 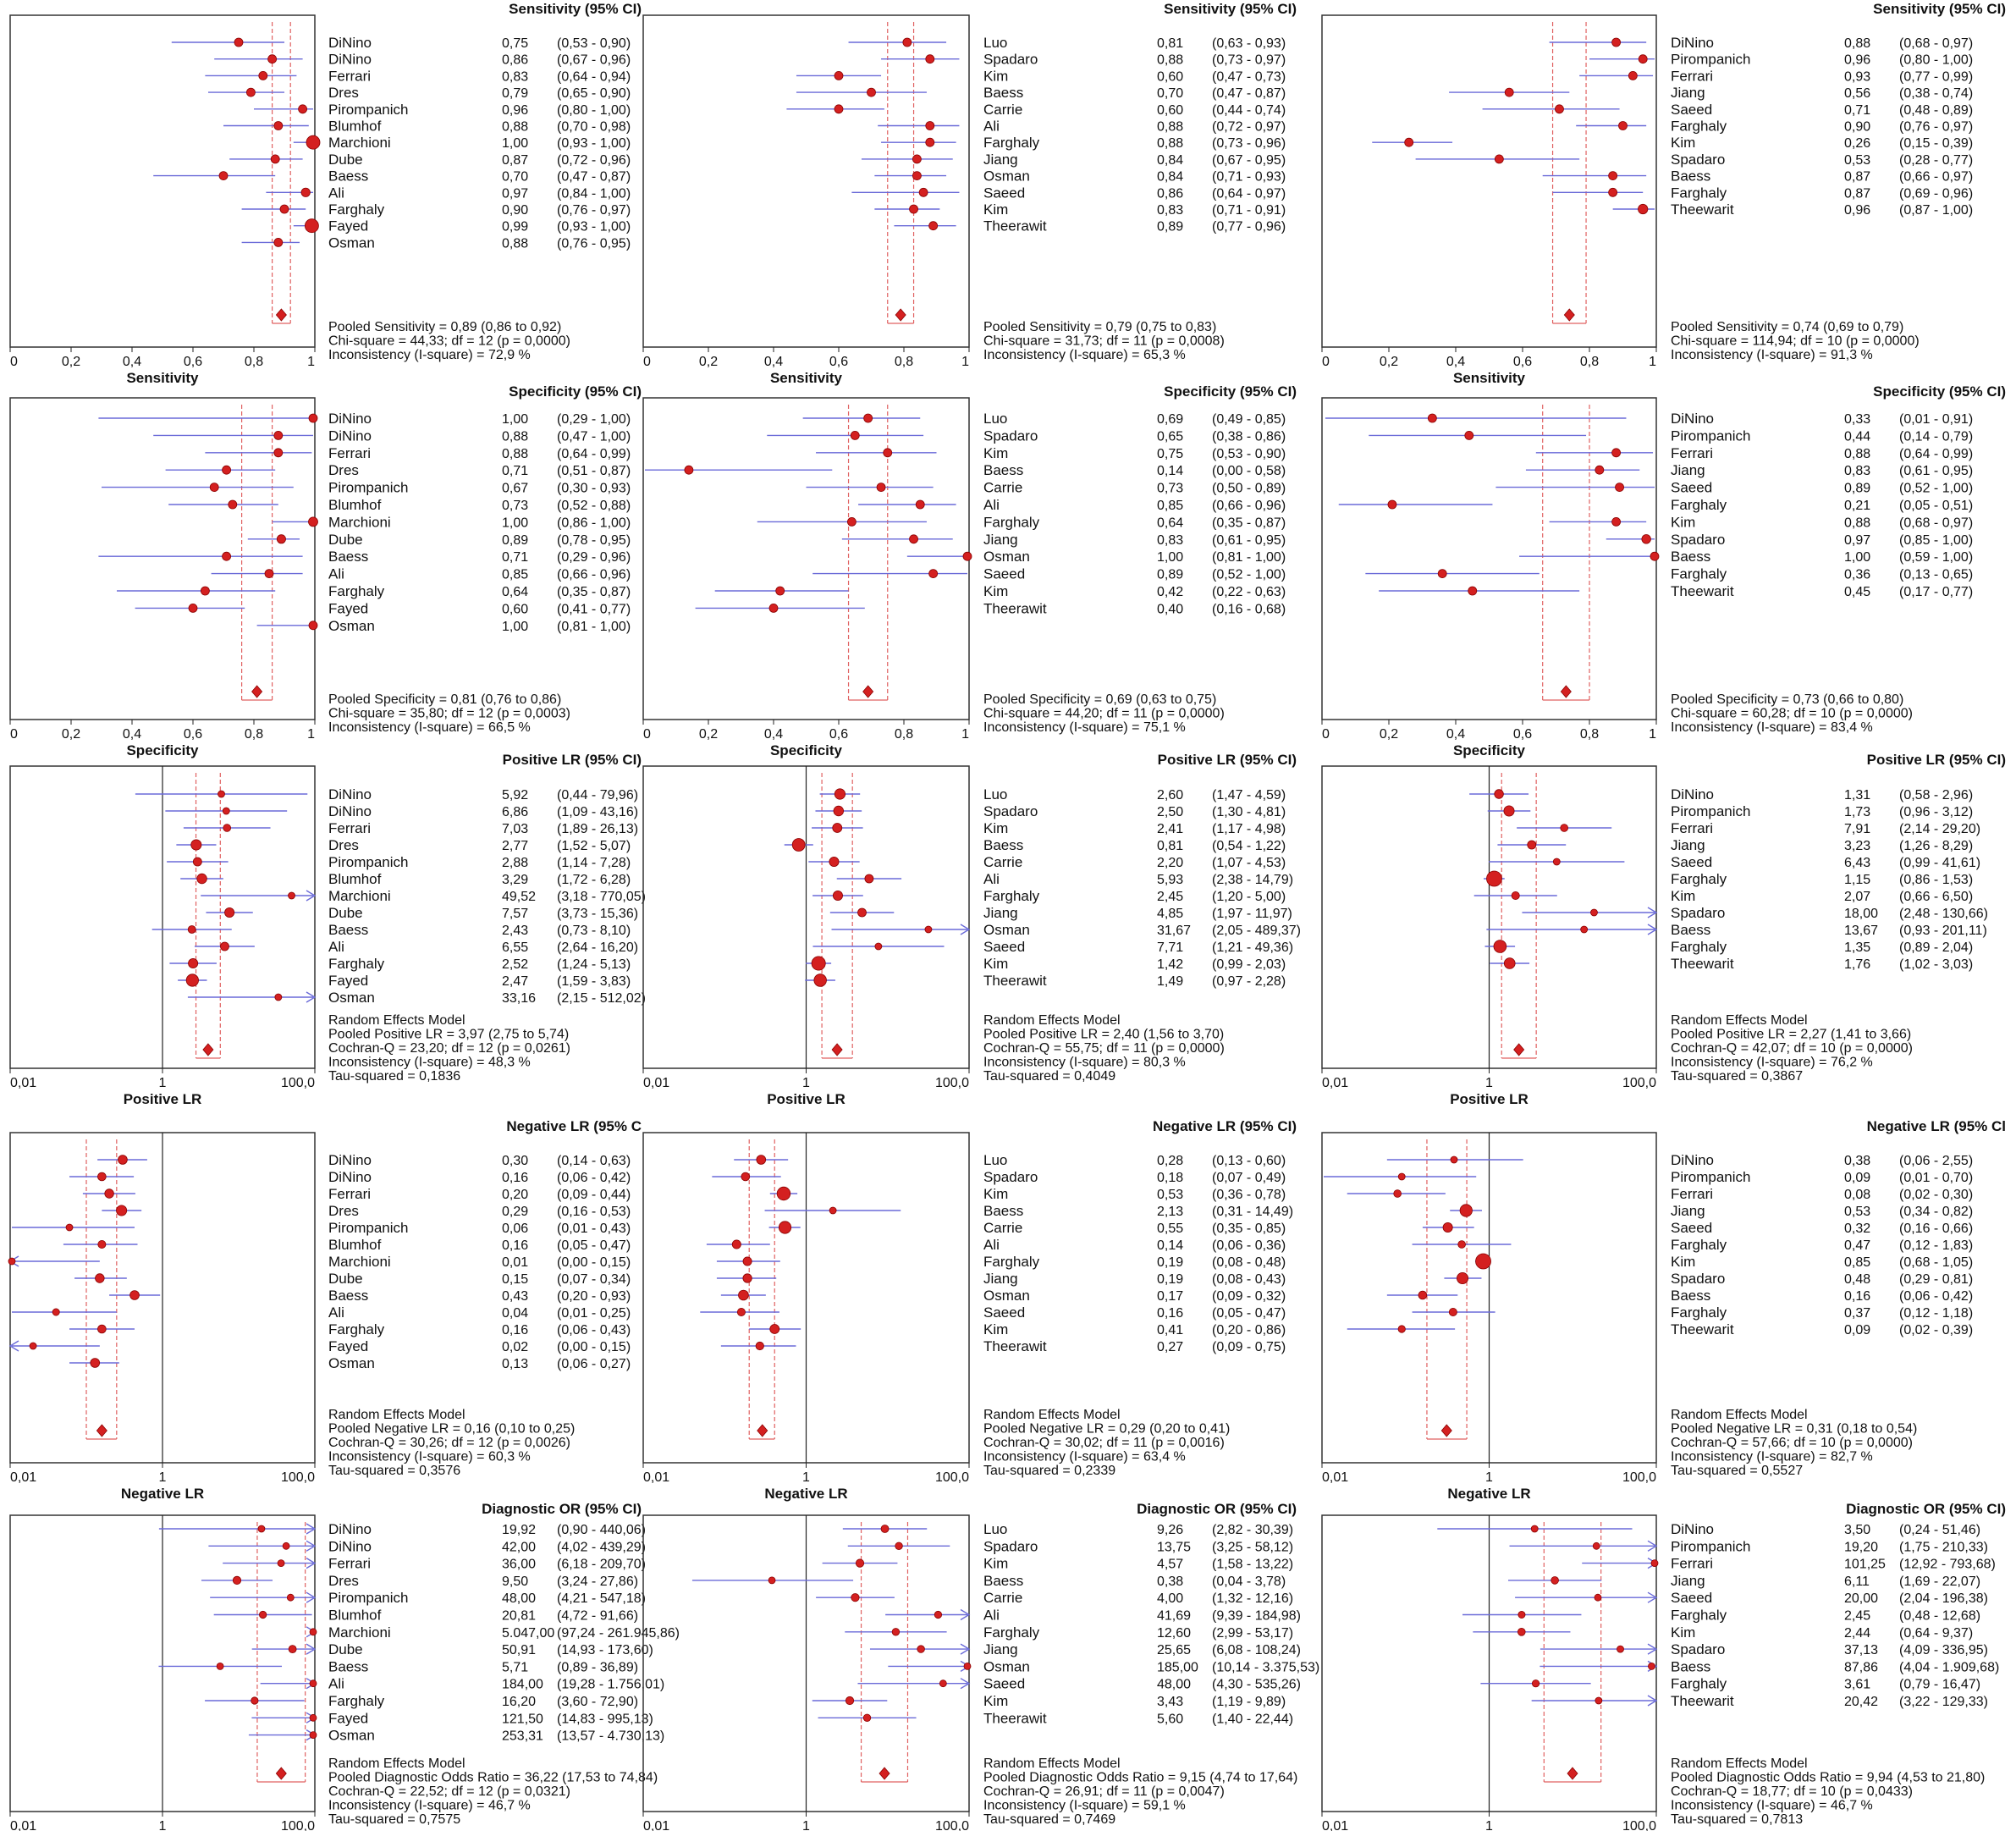 What do you see at coordinates (1857, 211) in the screenshot?
I see `study-estimate: 0,96` at bounding box center [1857, 211].